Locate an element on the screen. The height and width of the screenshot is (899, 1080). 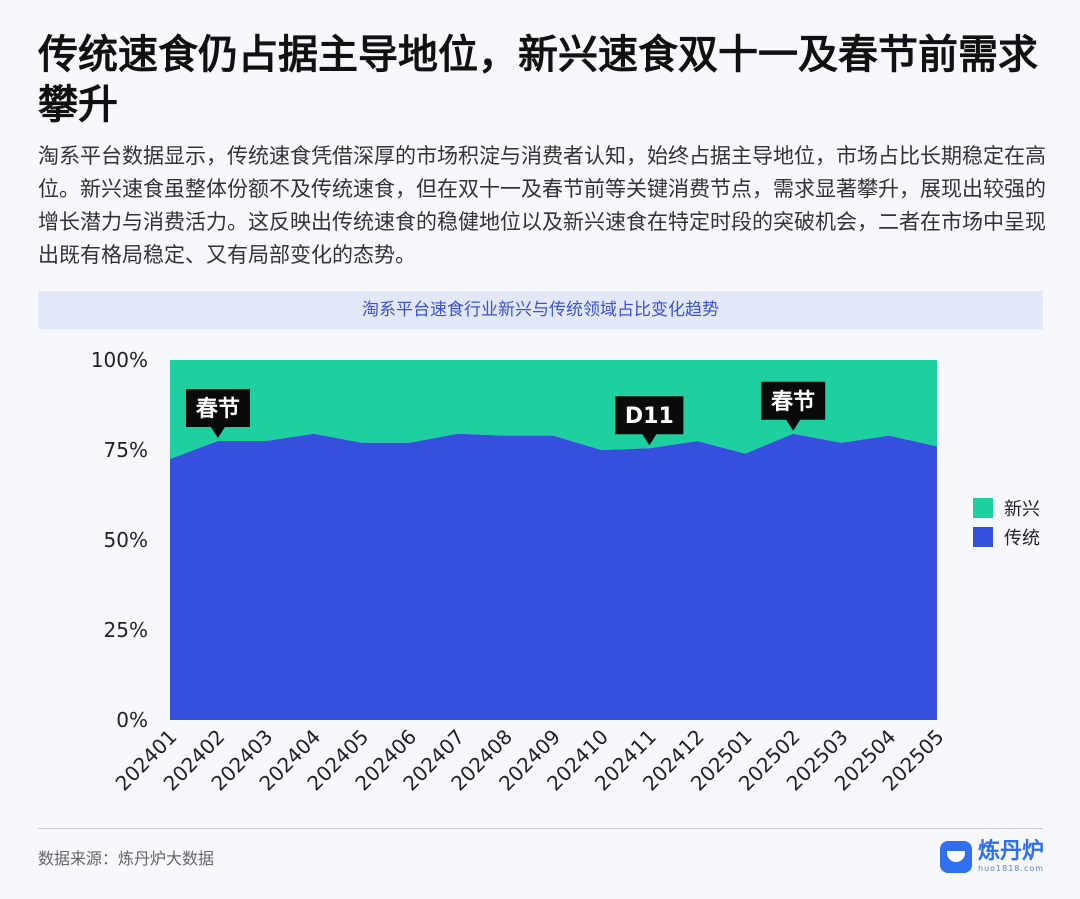
chart-title: 淘系平台速食行业新兴与传统领域占比变化趋势 is located at coordinates (540, 310).